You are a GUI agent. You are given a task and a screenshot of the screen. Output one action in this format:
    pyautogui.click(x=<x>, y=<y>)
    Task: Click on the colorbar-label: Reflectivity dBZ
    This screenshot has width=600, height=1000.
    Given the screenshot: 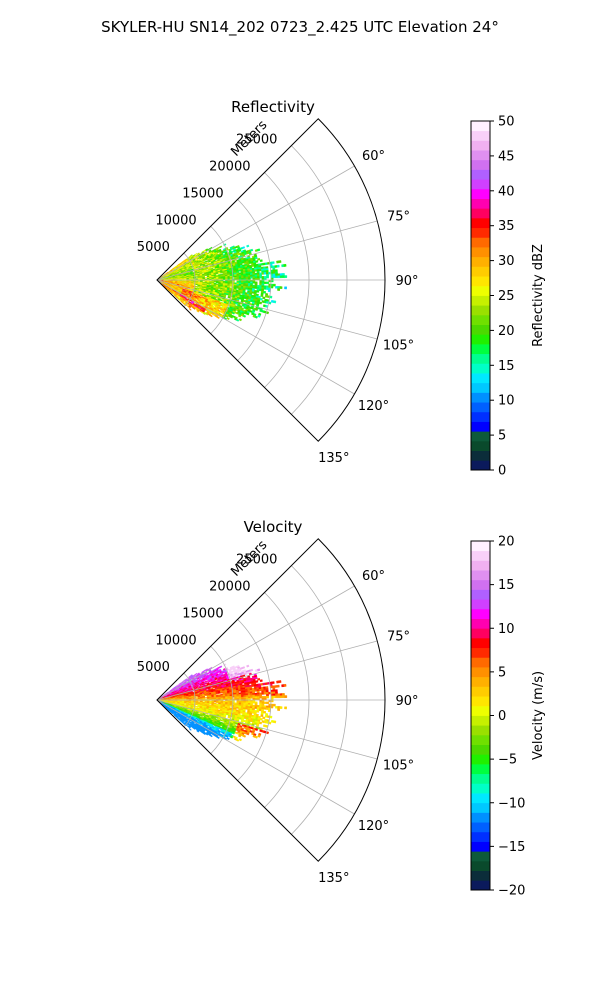 What is the action you would take?
    pyautogui.click(x=538, y=295)
    